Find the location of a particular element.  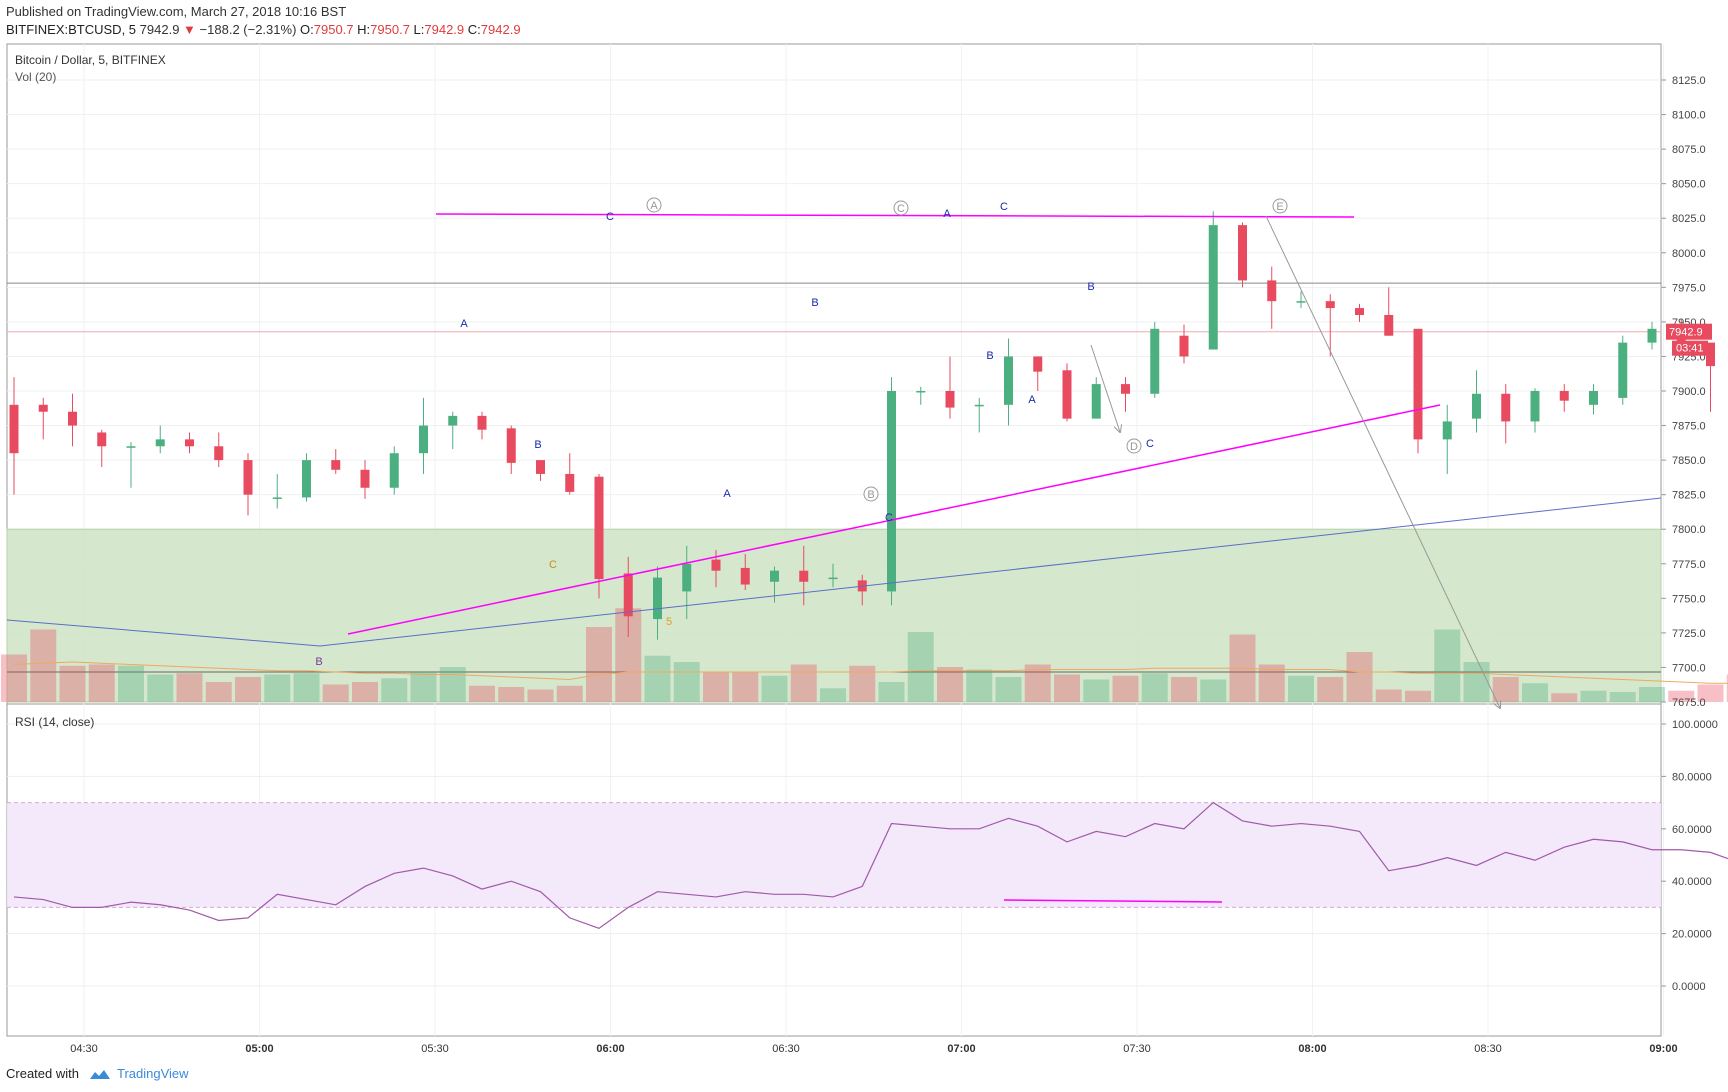

time-tick-label: 08:00 is located at coordinates (1312, 1049).